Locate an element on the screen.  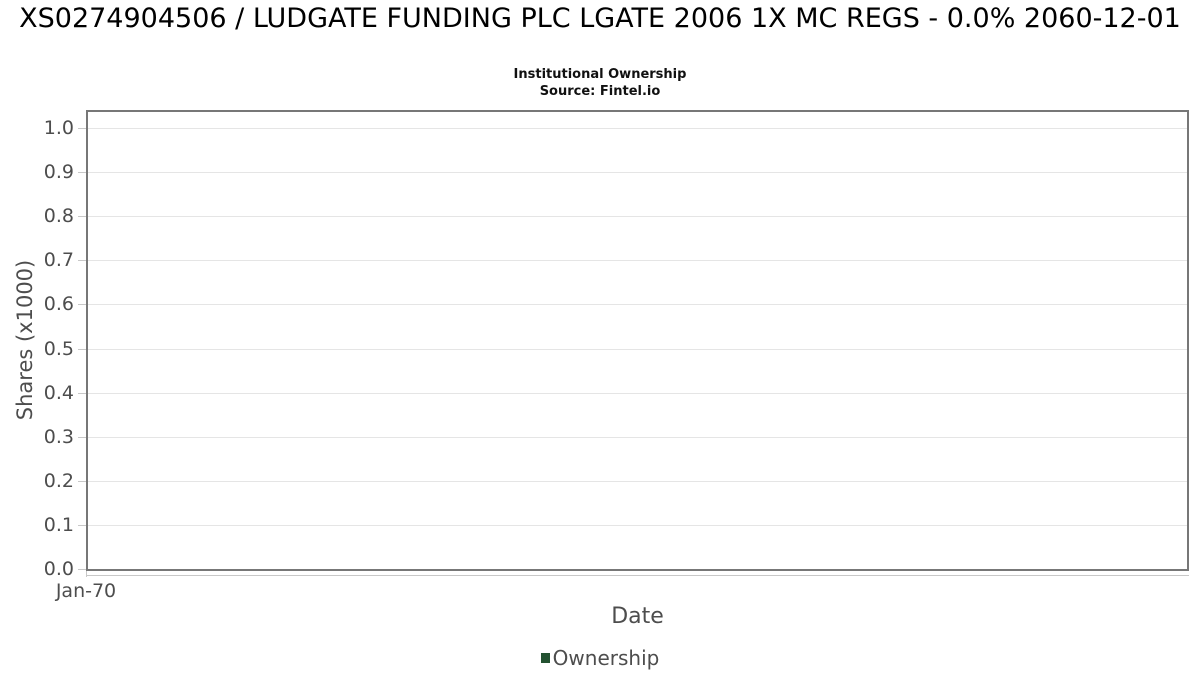
y-tick-label: 0.0 is located at coordinates (58, 569).